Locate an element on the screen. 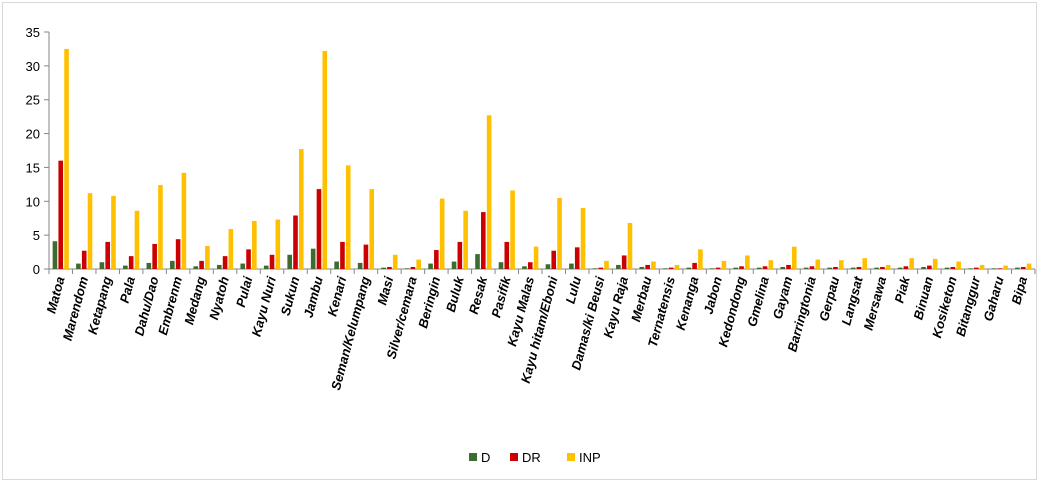  legend-label-d: D is located at coordinates (485, 457).